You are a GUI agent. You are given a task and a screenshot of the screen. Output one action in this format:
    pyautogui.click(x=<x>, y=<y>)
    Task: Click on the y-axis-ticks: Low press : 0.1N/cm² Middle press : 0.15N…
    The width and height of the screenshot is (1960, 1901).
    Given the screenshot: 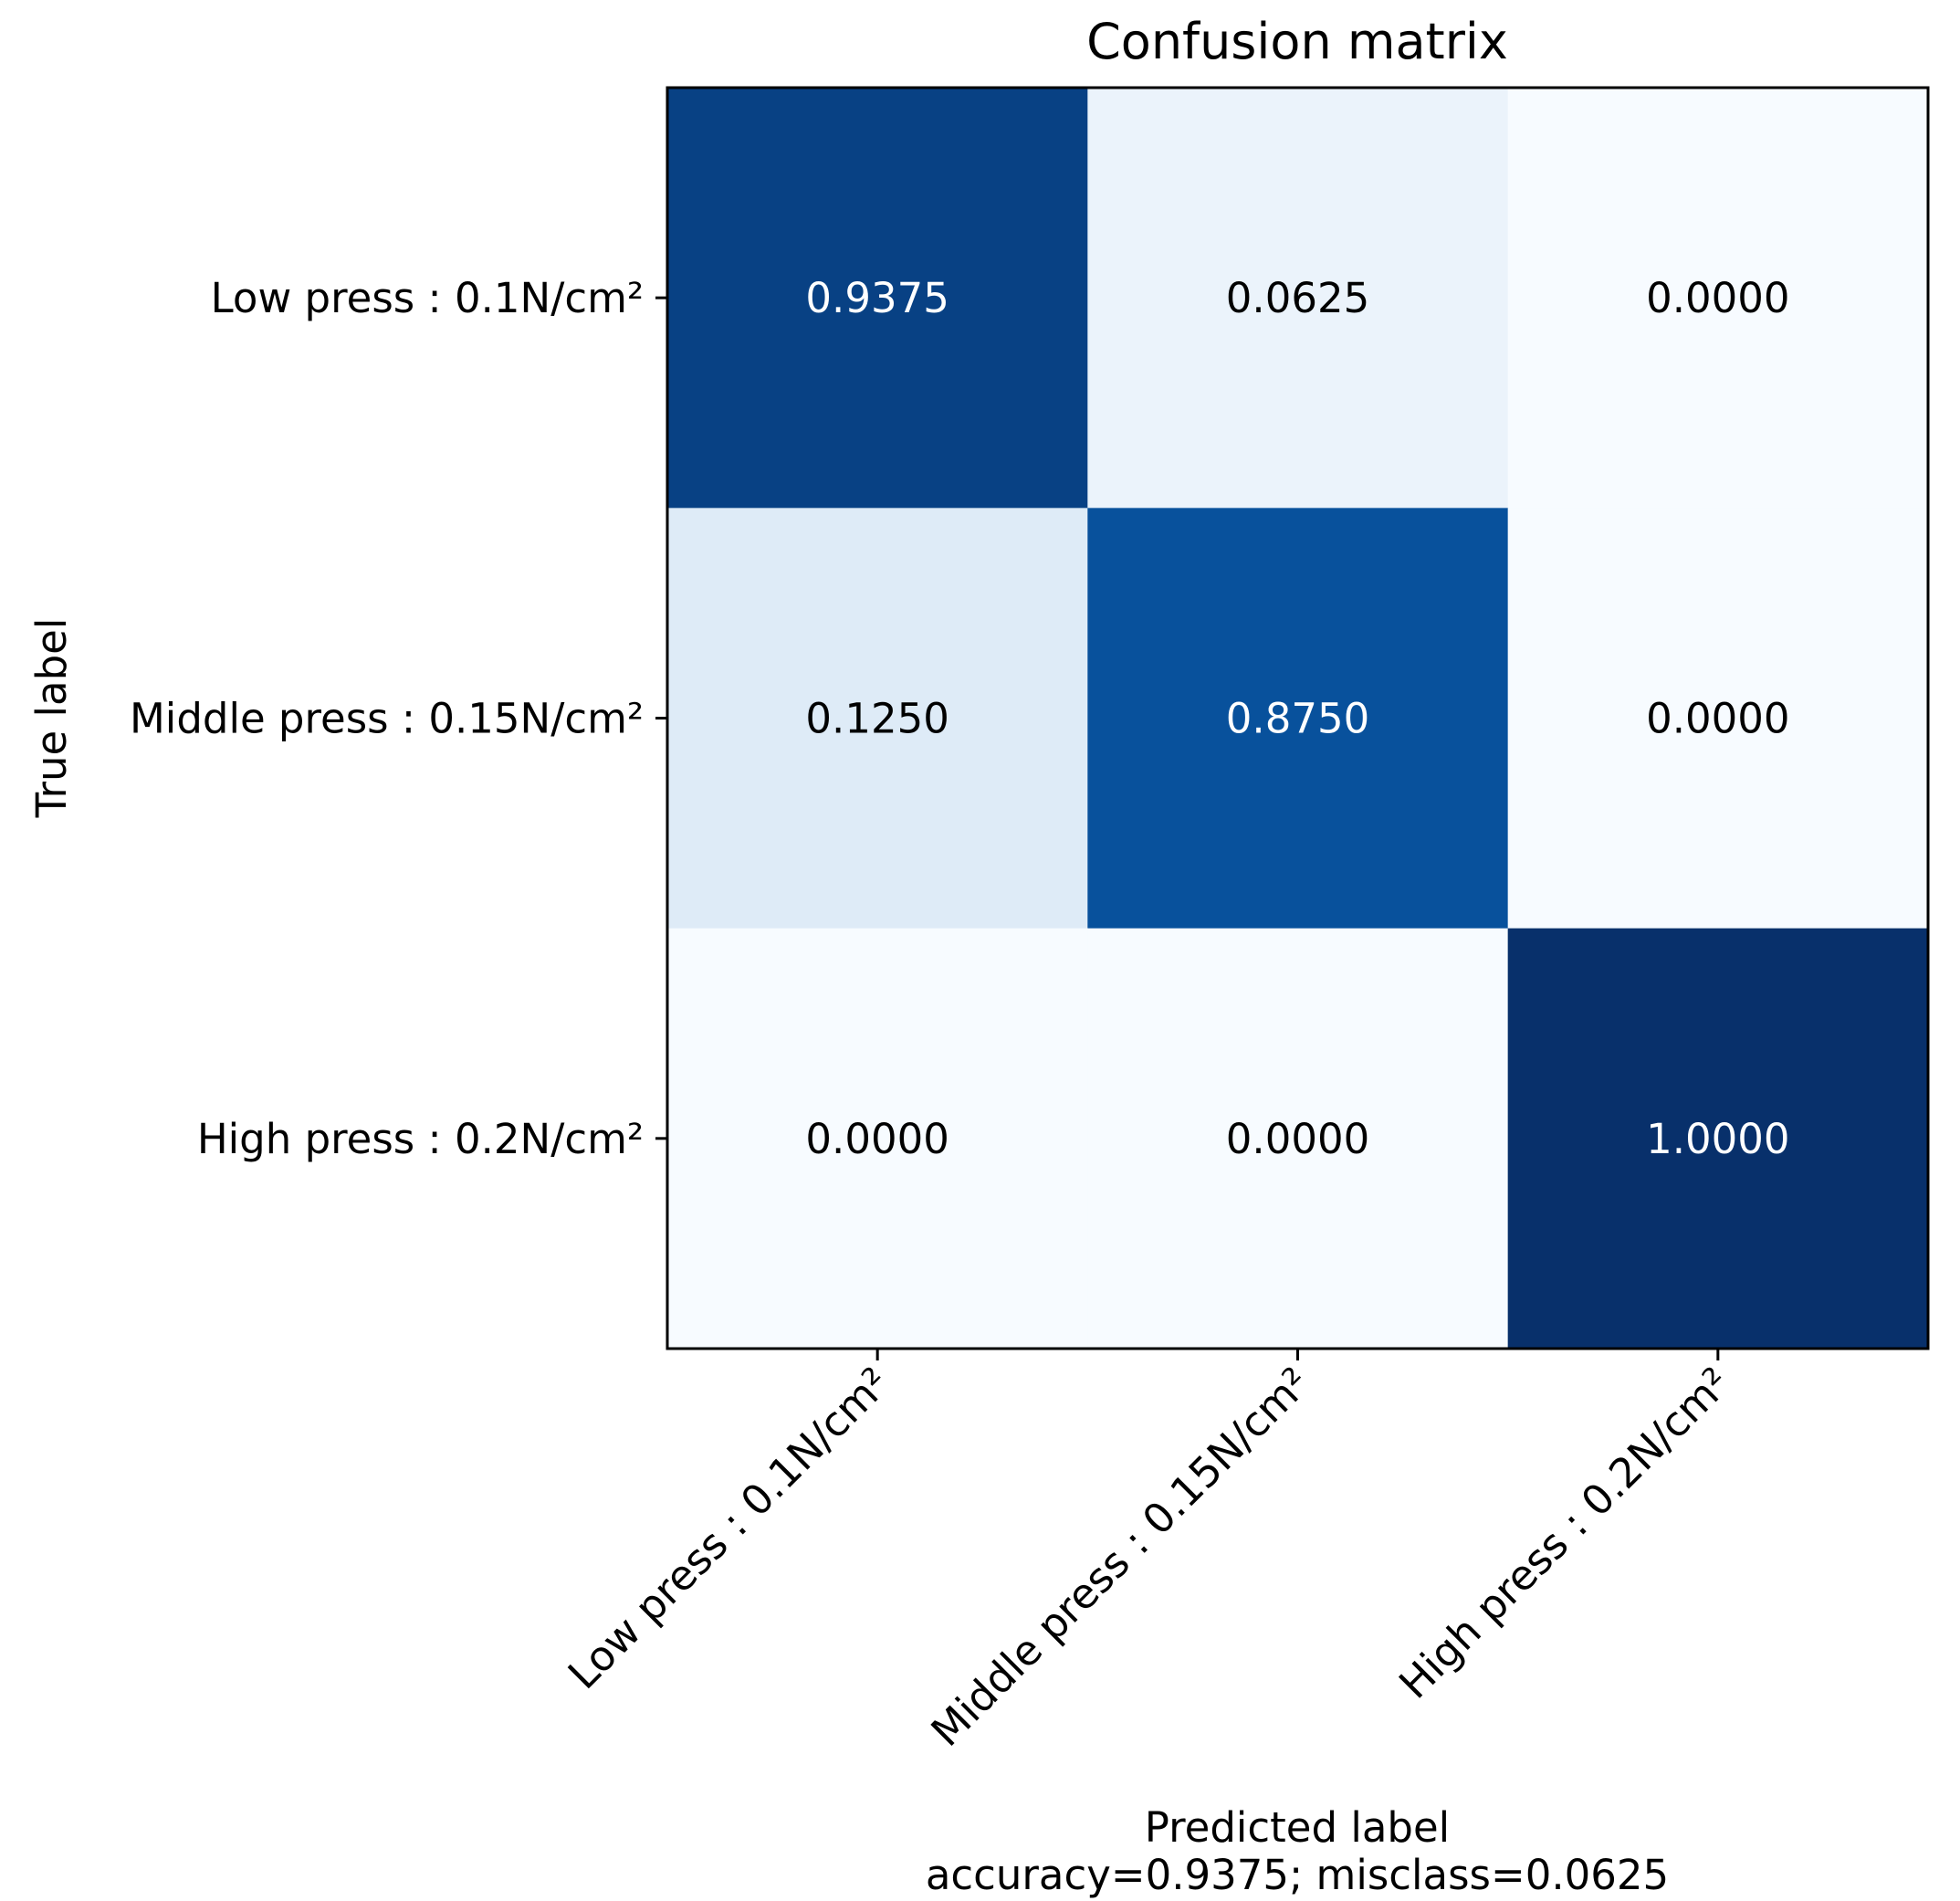 What is the action you would take?
    pyautogui.click(x=398, y=718)
    